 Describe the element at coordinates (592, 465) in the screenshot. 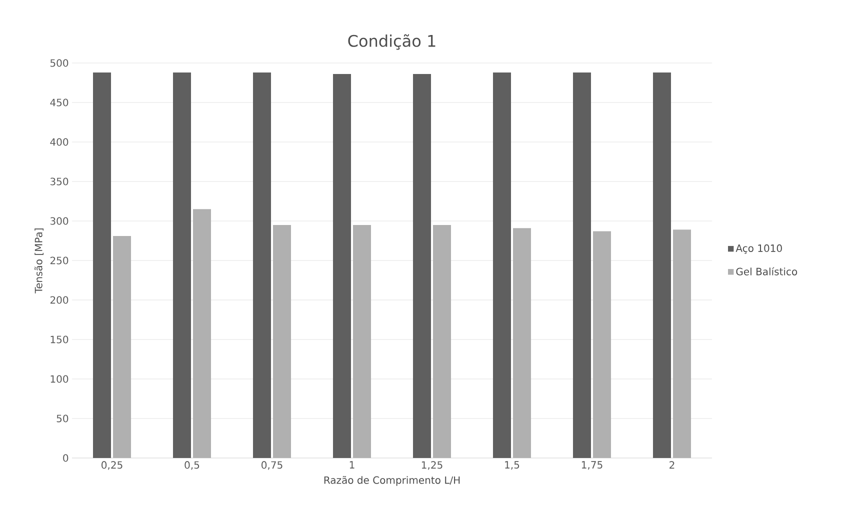

I see `x-tick-label: 1,75` at that location.